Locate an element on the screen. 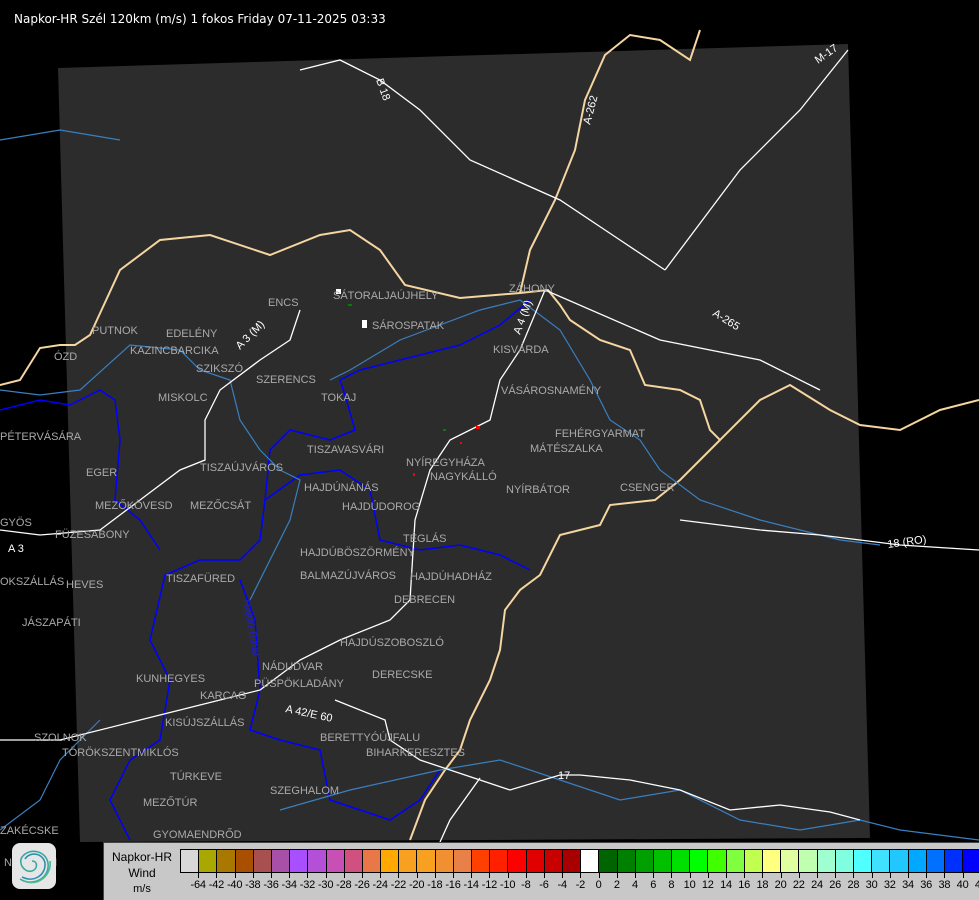 Image resolution: width=979 pixels, height=900 pixels. city-label: HAJDÚSZOBOSZLÓ is located at coordinates (392, 642).